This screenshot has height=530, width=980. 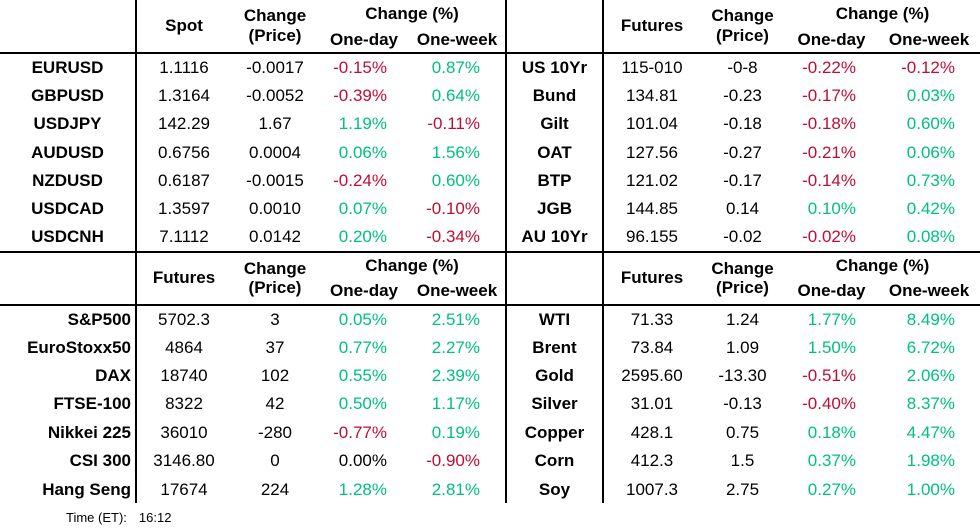 I want to click on one-week-cell: -0.90%, so click(x=453, y=461).